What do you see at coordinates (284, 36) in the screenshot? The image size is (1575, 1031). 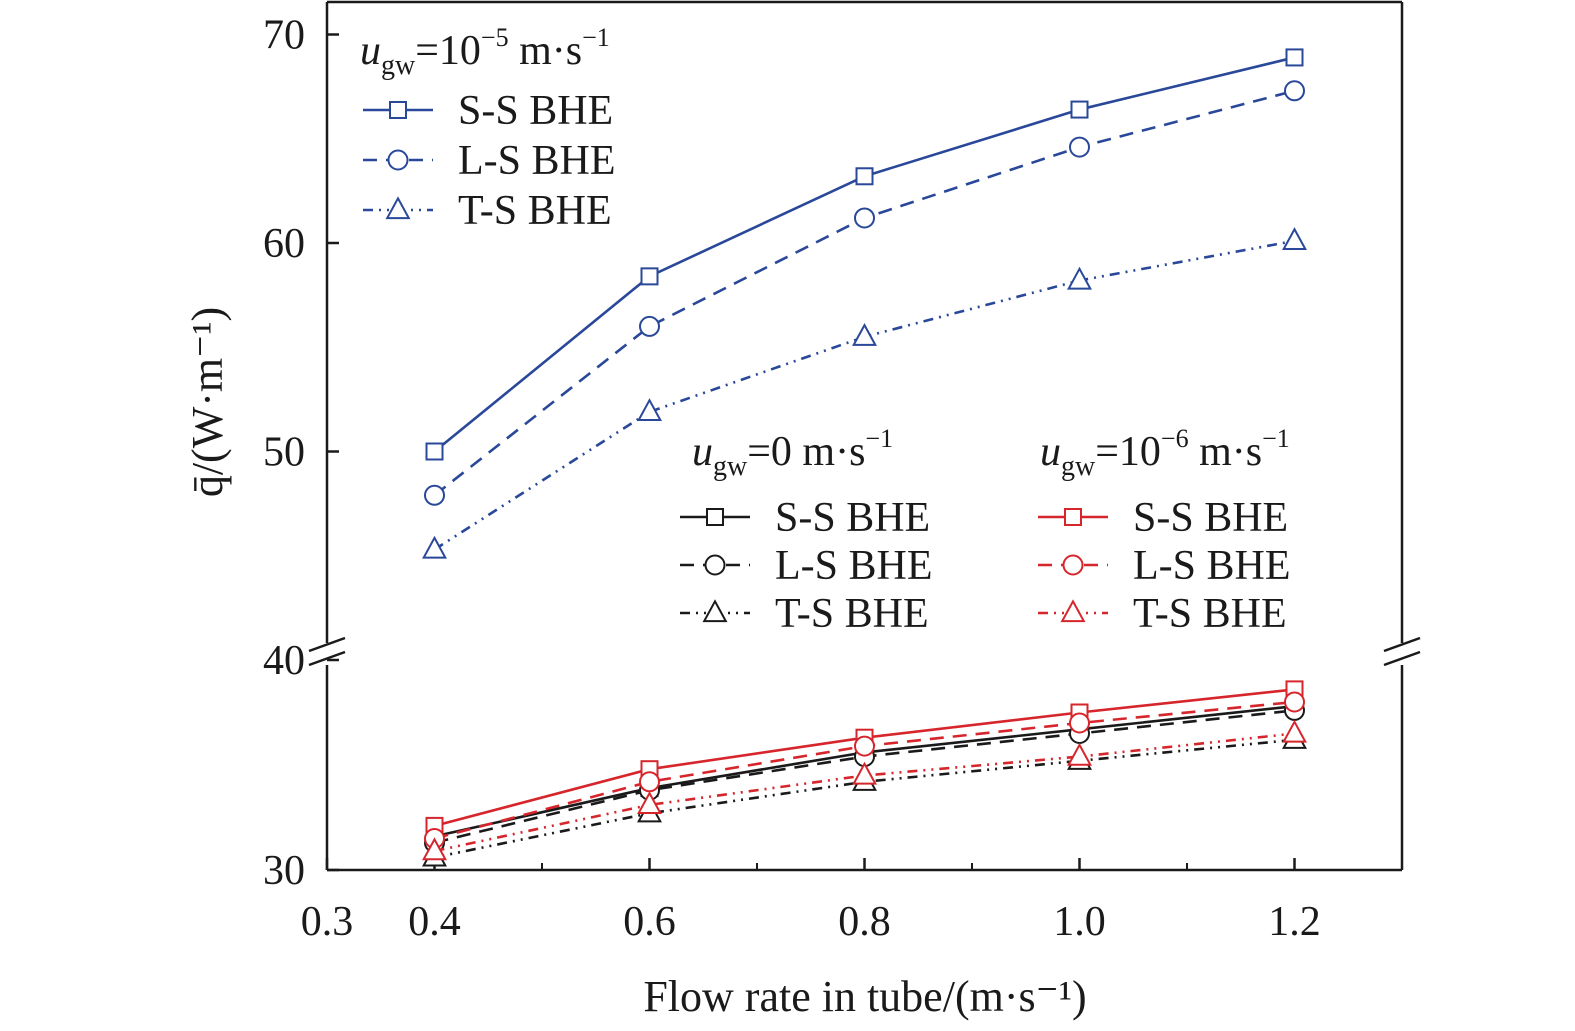 I see `y-tick-label: 70` at bounding box center [284, 36].